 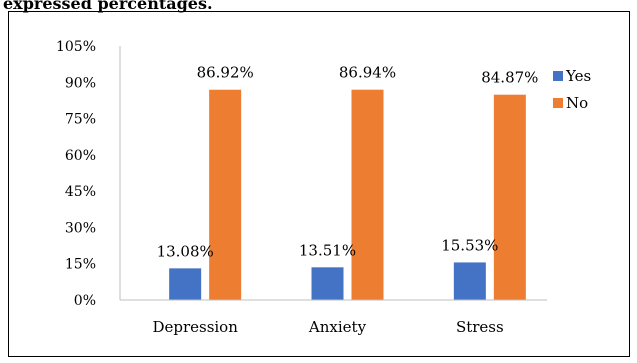 I want to click on bar-yes-depression, so click(x=185, y=284).